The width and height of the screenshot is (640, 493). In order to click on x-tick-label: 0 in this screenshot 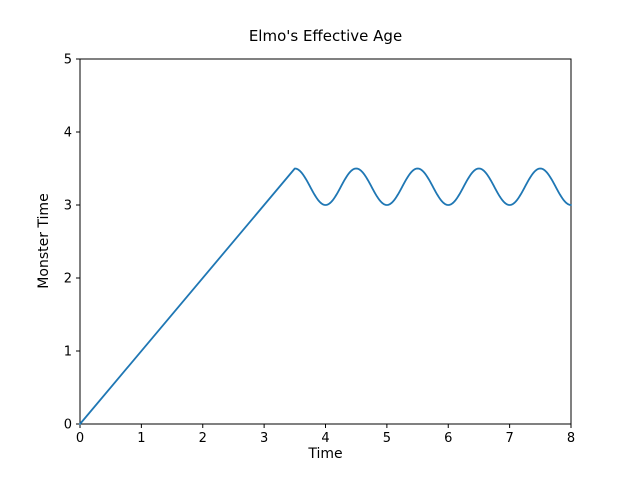, I will do `click(80, 438)`.